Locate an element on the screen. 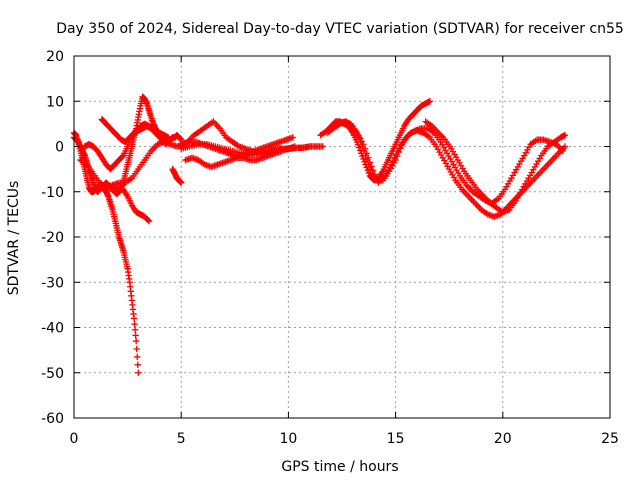 The width and height of the screenshot is (640, 480). y-axis-label: SDTVAR / TECUs is located at coordinates (14, 238).